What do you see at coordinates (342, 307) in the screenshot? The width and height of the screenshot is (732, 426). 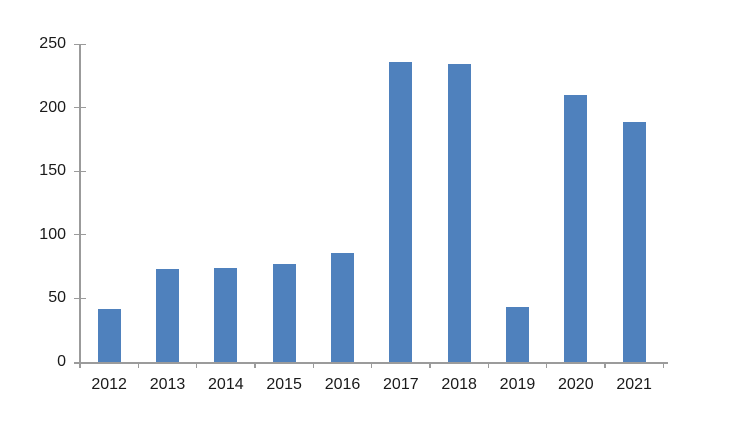 I see `bar-2016` at bounding box center [342, 307].